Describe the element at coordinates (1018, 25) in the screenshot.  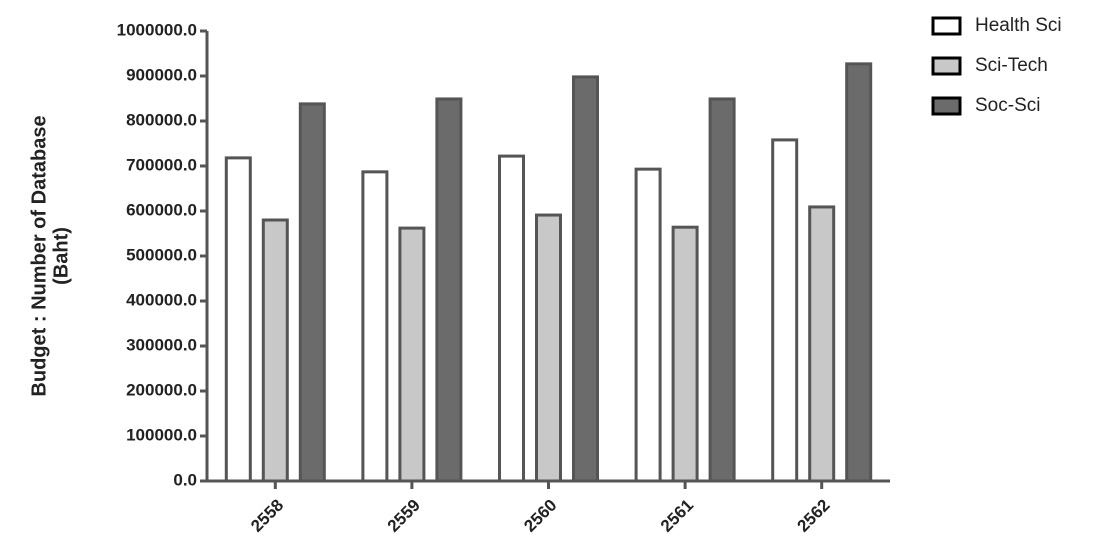
I see `legend-label: Health Sci` at that location.